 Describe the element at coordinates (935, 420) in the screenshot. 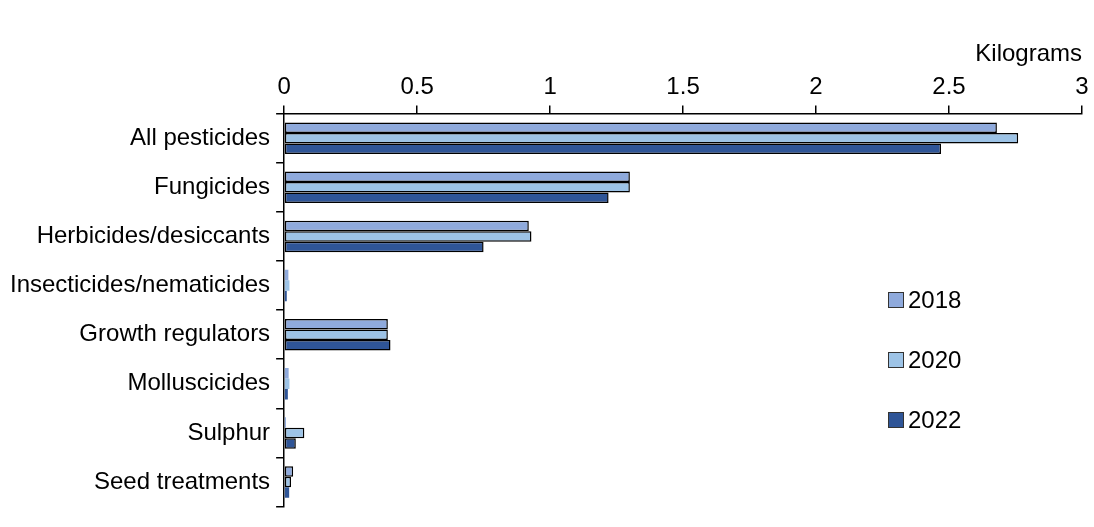

I see `legend-label: 2022` at that location.